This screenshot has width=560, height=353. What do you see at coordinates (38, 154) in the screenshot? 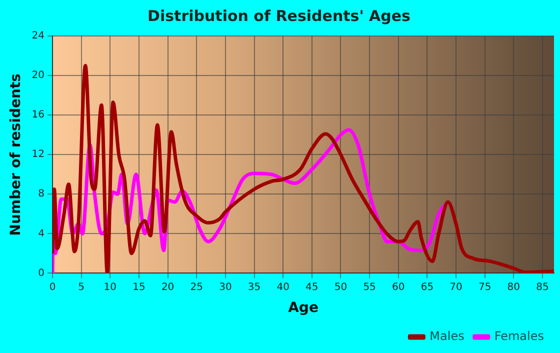
I see `y-tick-label: 12` at bounding box center [38, 154].